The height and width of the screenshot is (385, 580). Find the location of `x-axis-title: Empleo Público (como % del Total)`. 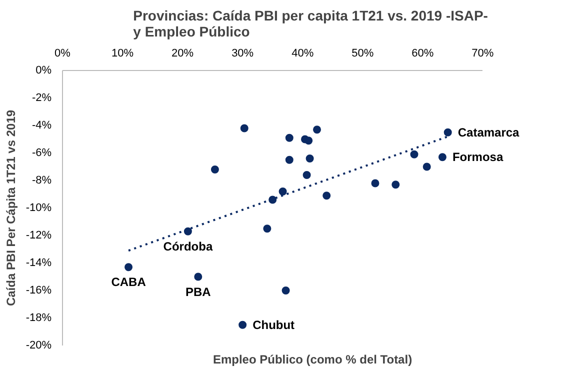

x-axis-title: Empleo Público (como % del Total) is located at coordinates (312, 359).